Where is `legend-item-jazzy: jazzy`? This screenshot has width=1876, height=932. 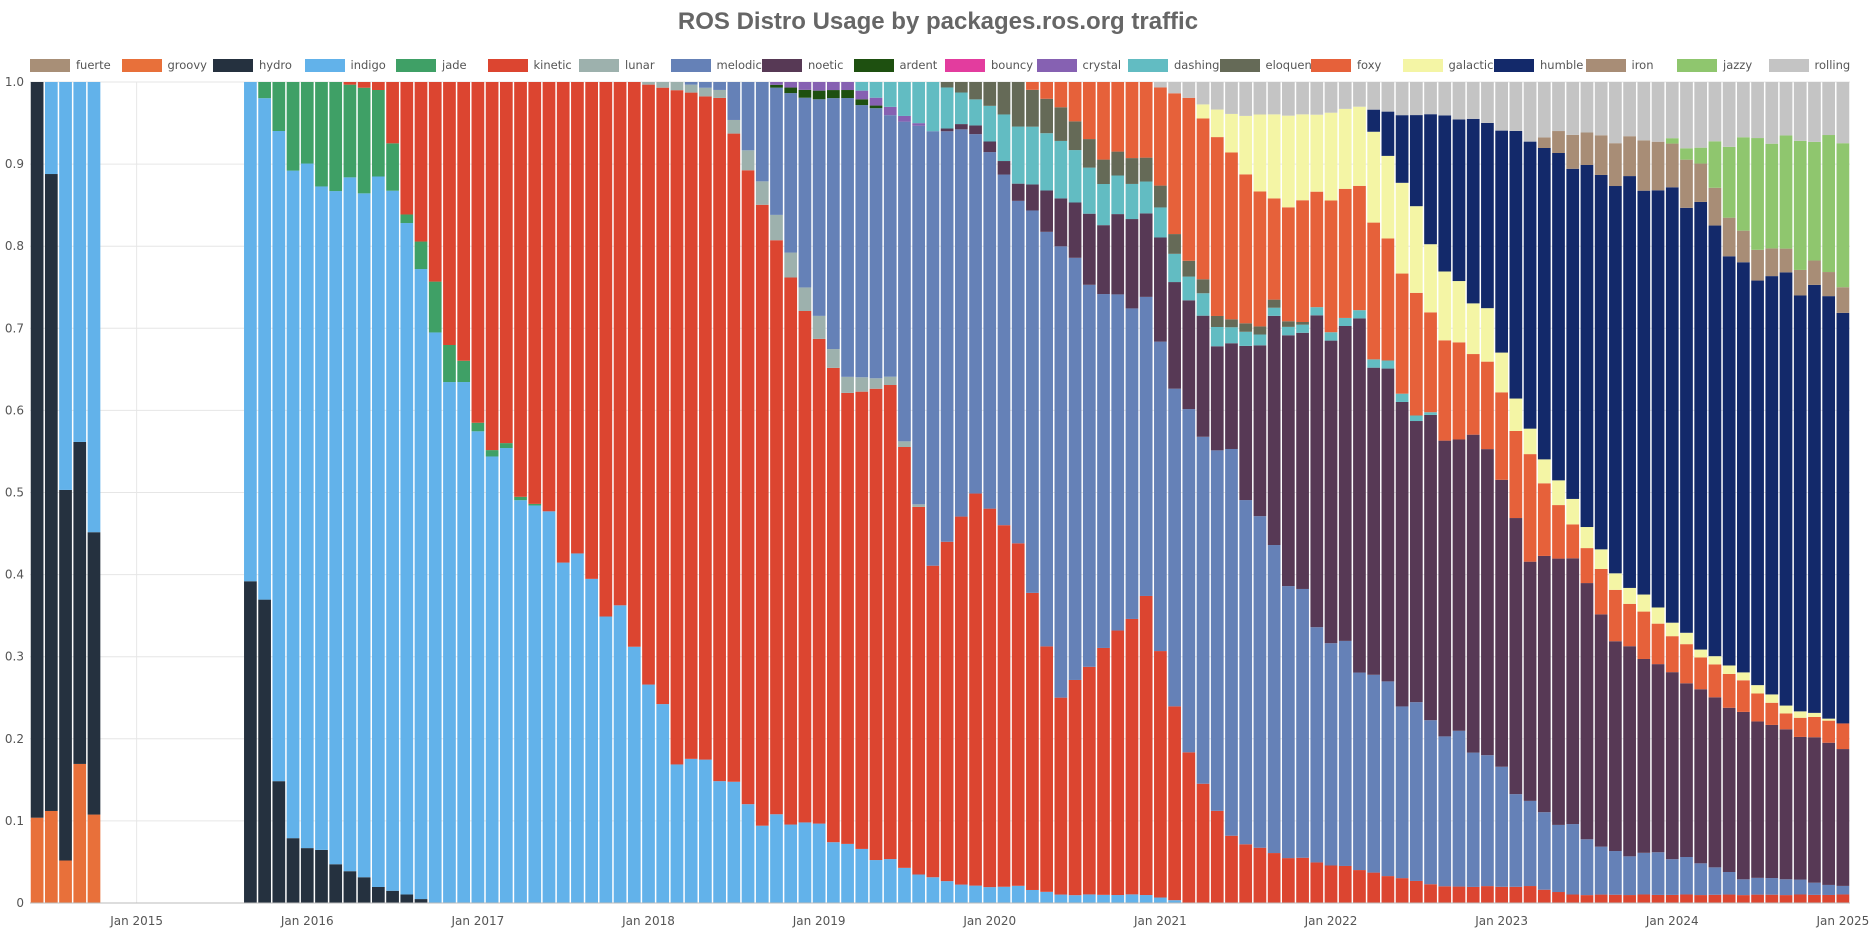 legend-item-jazzy: jazzy is located at coordinates (1714, 65).